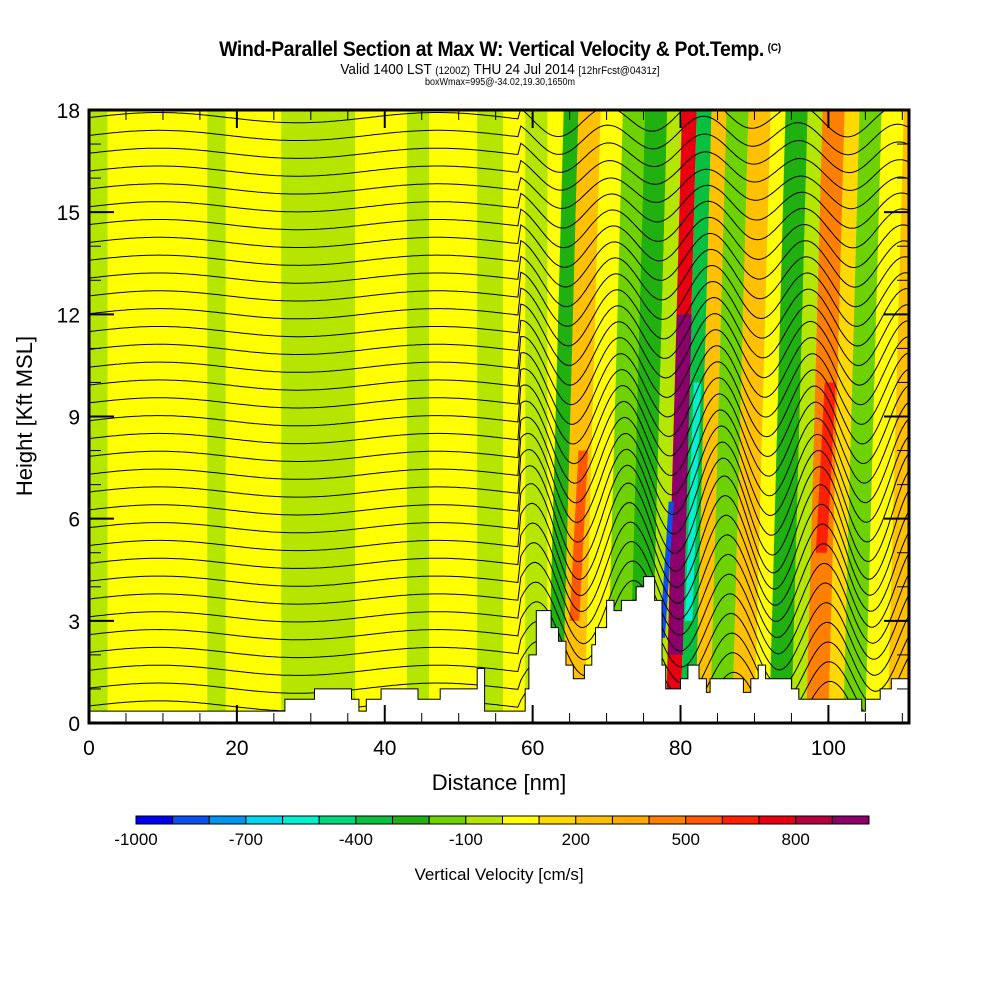 The height and width of the screenshot is (1000, 1000). What do you see at coordinates (24, 416) in the screenshot?
I see `y-axis-title: Height [Kft MSL]` at bounding box center [24, 416].